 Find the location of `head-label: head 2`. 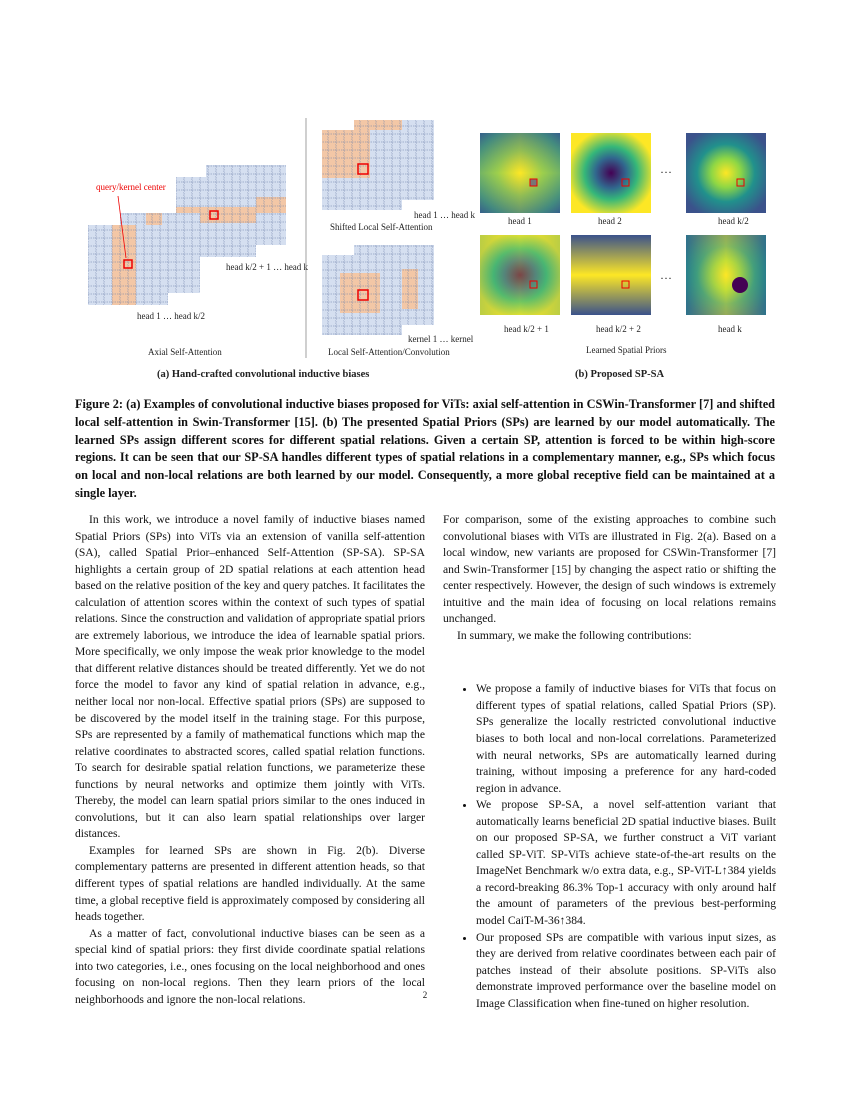

head-label: head 2 is located at coordinates (610, 221).